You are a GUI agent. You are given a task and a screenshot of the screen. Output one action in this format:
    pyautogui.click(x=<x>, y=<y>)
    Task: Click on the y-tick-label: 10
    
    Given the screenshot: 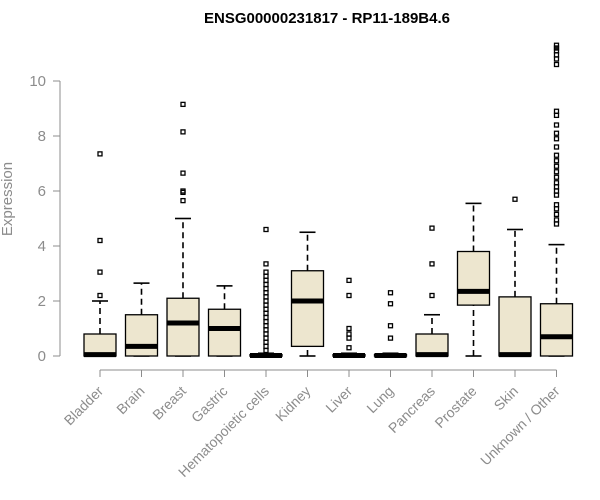 What is the action you would take?
    pyautogui.click(x=37, y=81)
    